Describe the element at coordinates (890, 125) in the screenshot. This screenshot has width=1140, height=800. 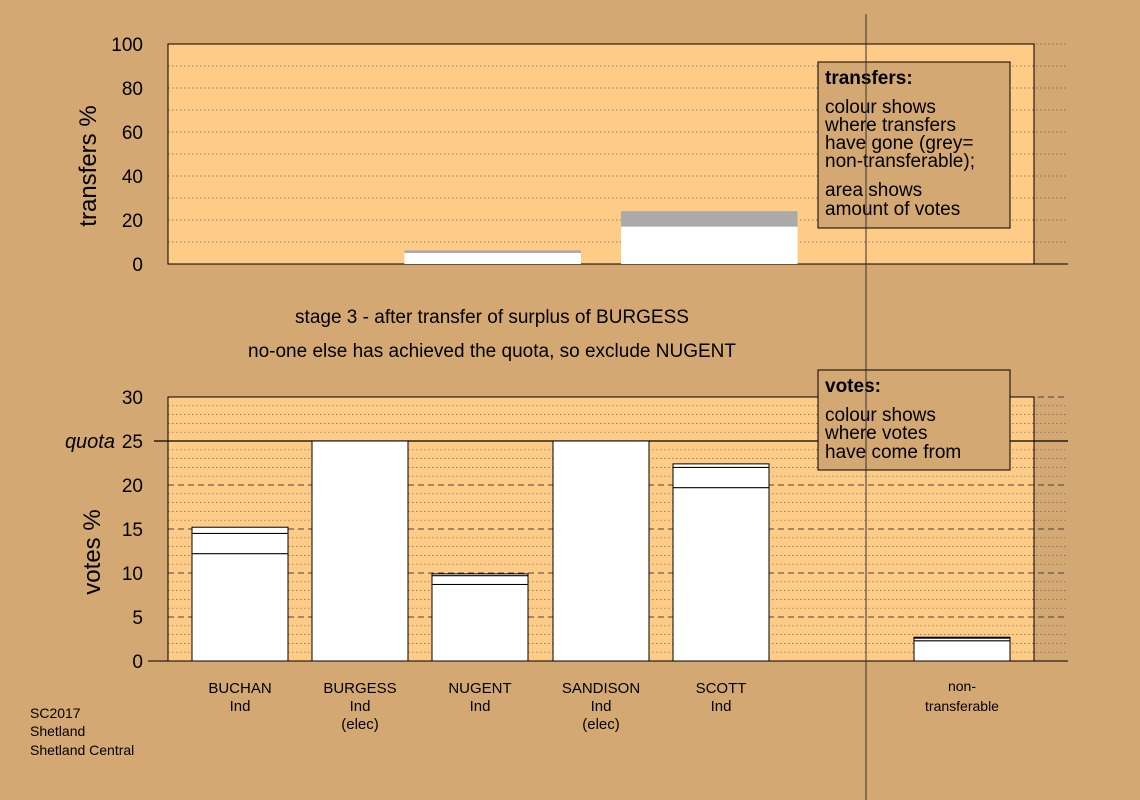
I see `transfers-legend-line: where transfers` at that location.